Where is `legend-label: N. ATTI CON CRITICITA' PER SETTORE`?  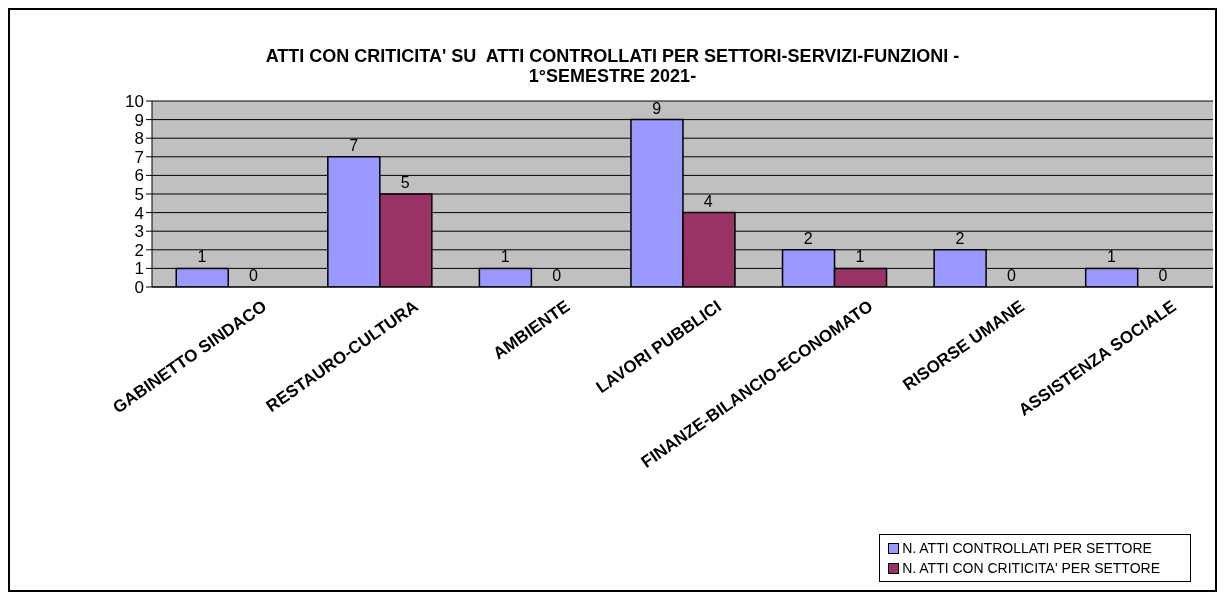 legend-label: N. ATTI CON CRITICITA' PER SETTORE is located at coordinates (1031, 568).